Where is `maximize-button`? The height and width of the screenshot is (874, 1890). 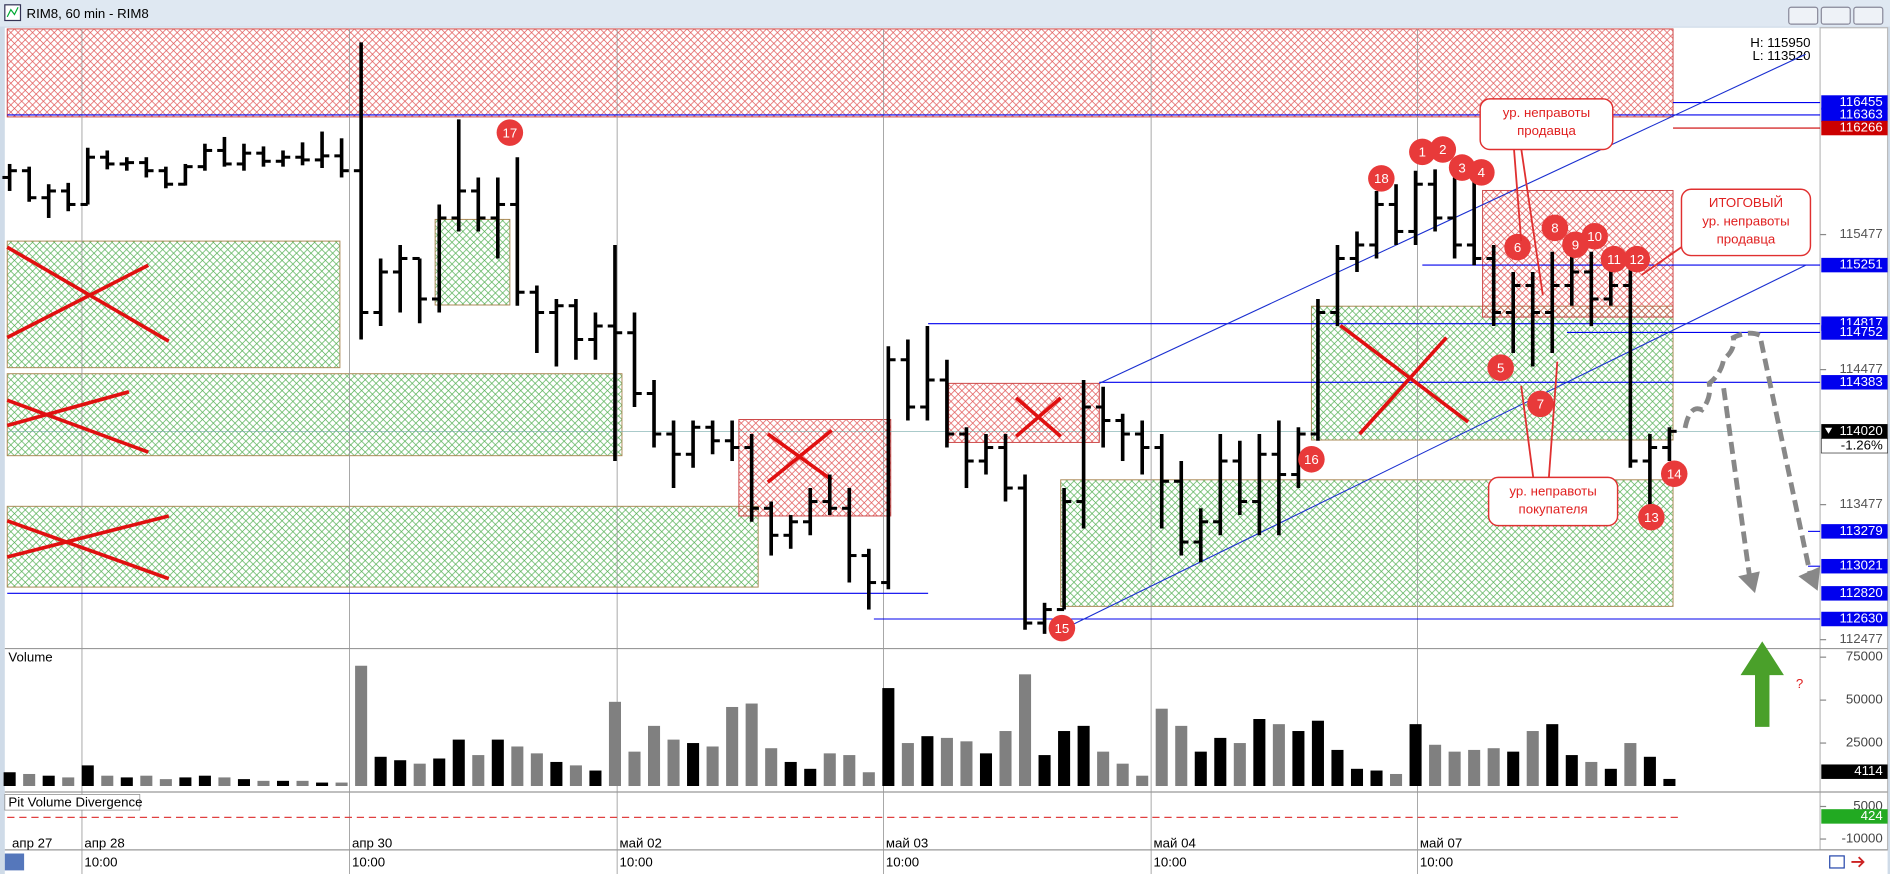
maximize-button is located at coordinates (1835, 15).